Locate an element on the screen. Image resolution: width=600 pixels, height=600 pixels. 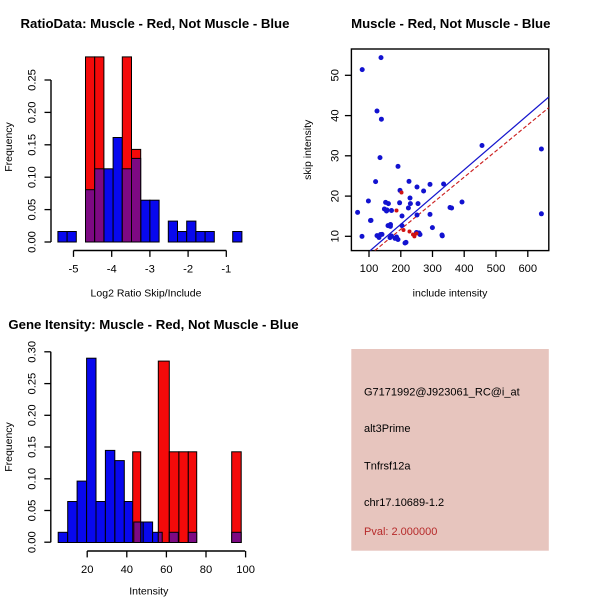
svg-text: skip intensity is located at coordinates (308, 149).